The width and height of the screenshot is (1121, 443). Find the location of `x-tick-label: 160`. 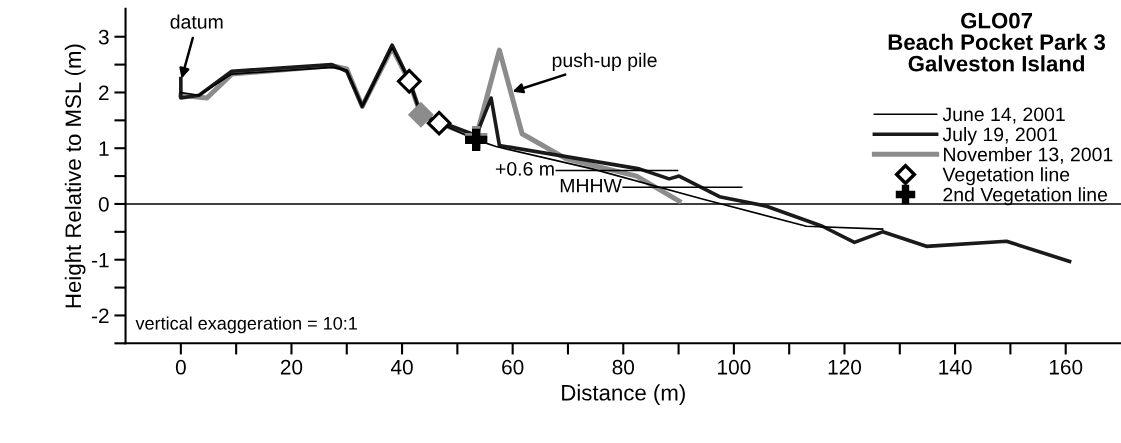

x-tick-label: 160 is located at coordinates (1066, 367).